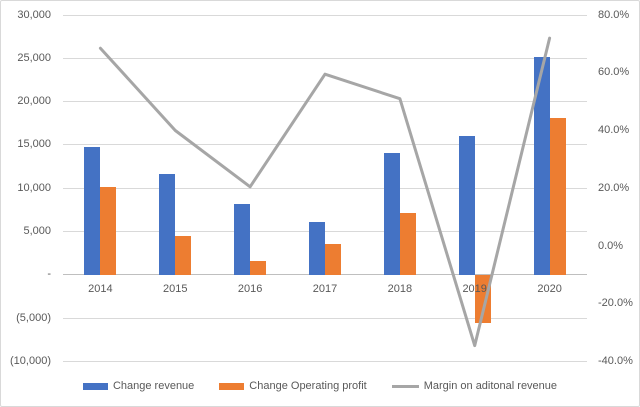 The image size is (640, 407). Describe the element at coordinates (614, 14) in the screenshot. I see `right-tick-label: 80.0%` at that location.